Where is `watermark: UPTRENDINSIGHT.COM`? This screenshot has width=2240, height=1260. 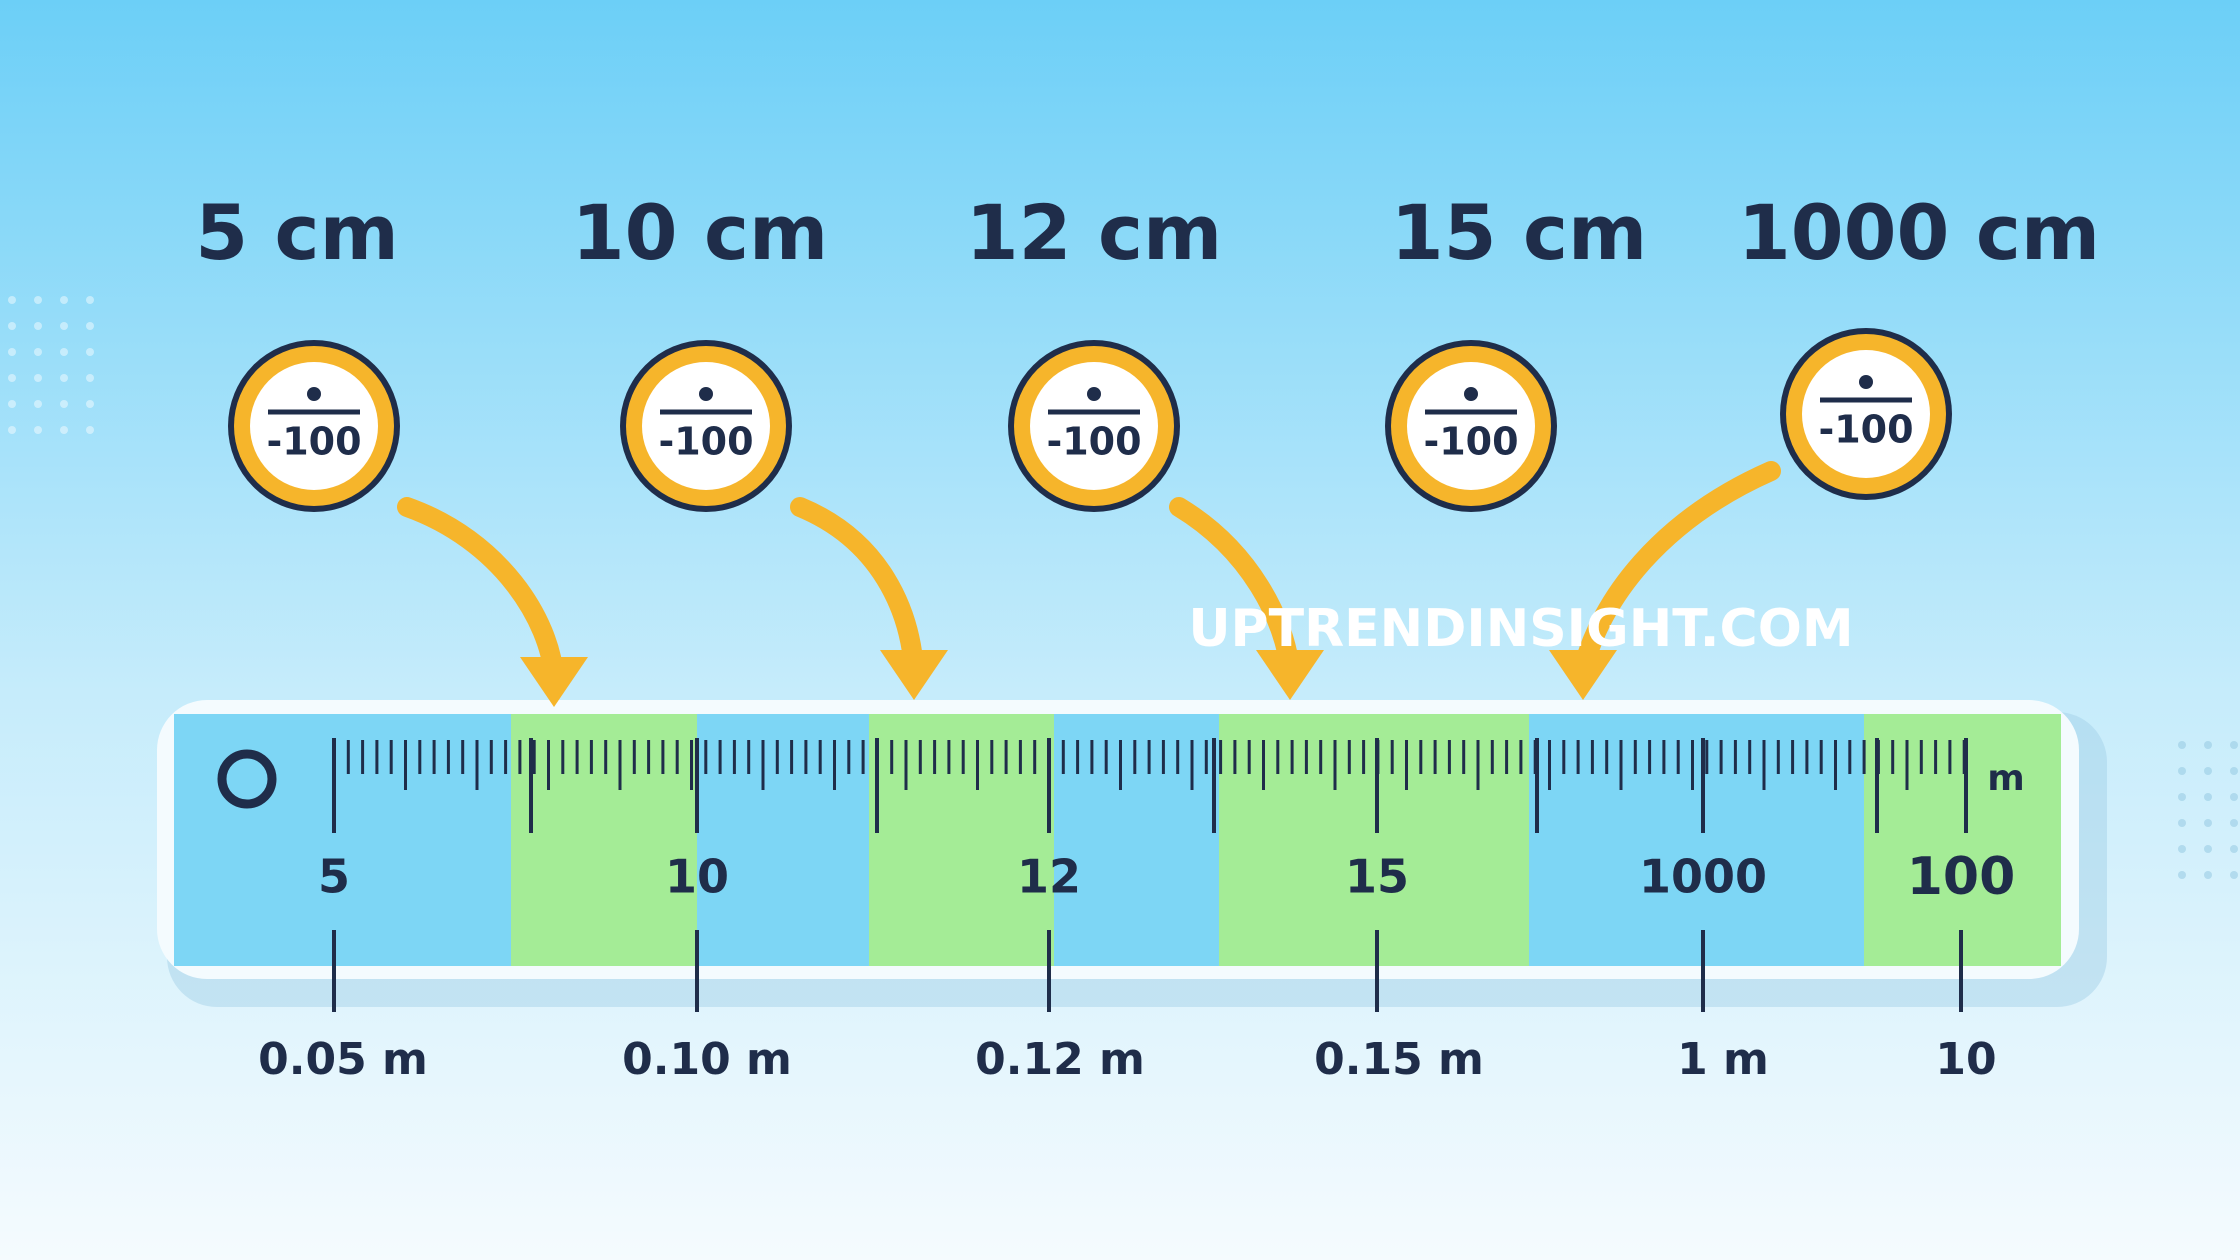 watermark: UPTRENDINSIGHT.COM is located at coordinates (1520, 629).